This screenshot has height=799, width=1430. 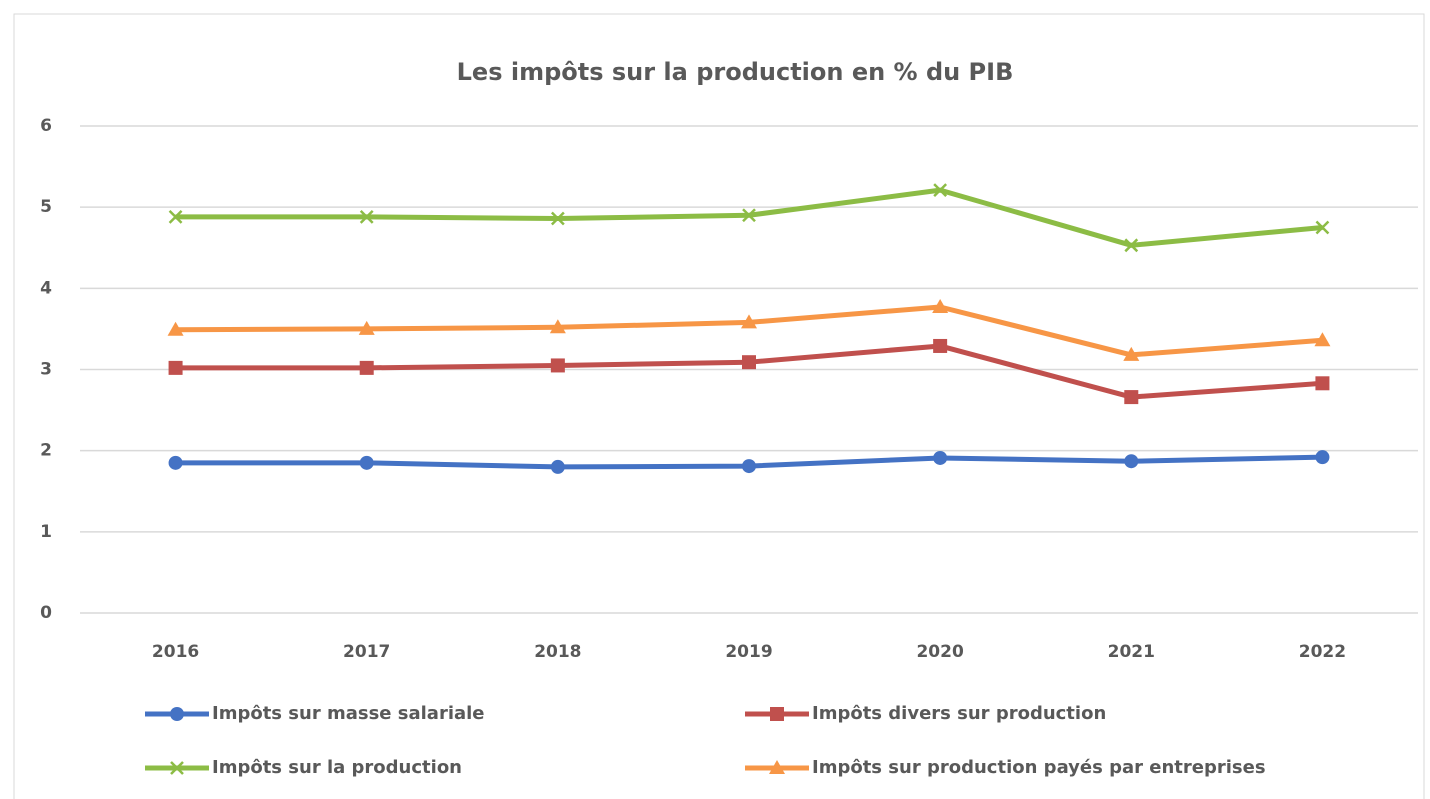 What do you see at coordinates (46, 288) in the screenshot?
I see `y-tick-label: 4` at bounding box center [46, 288].